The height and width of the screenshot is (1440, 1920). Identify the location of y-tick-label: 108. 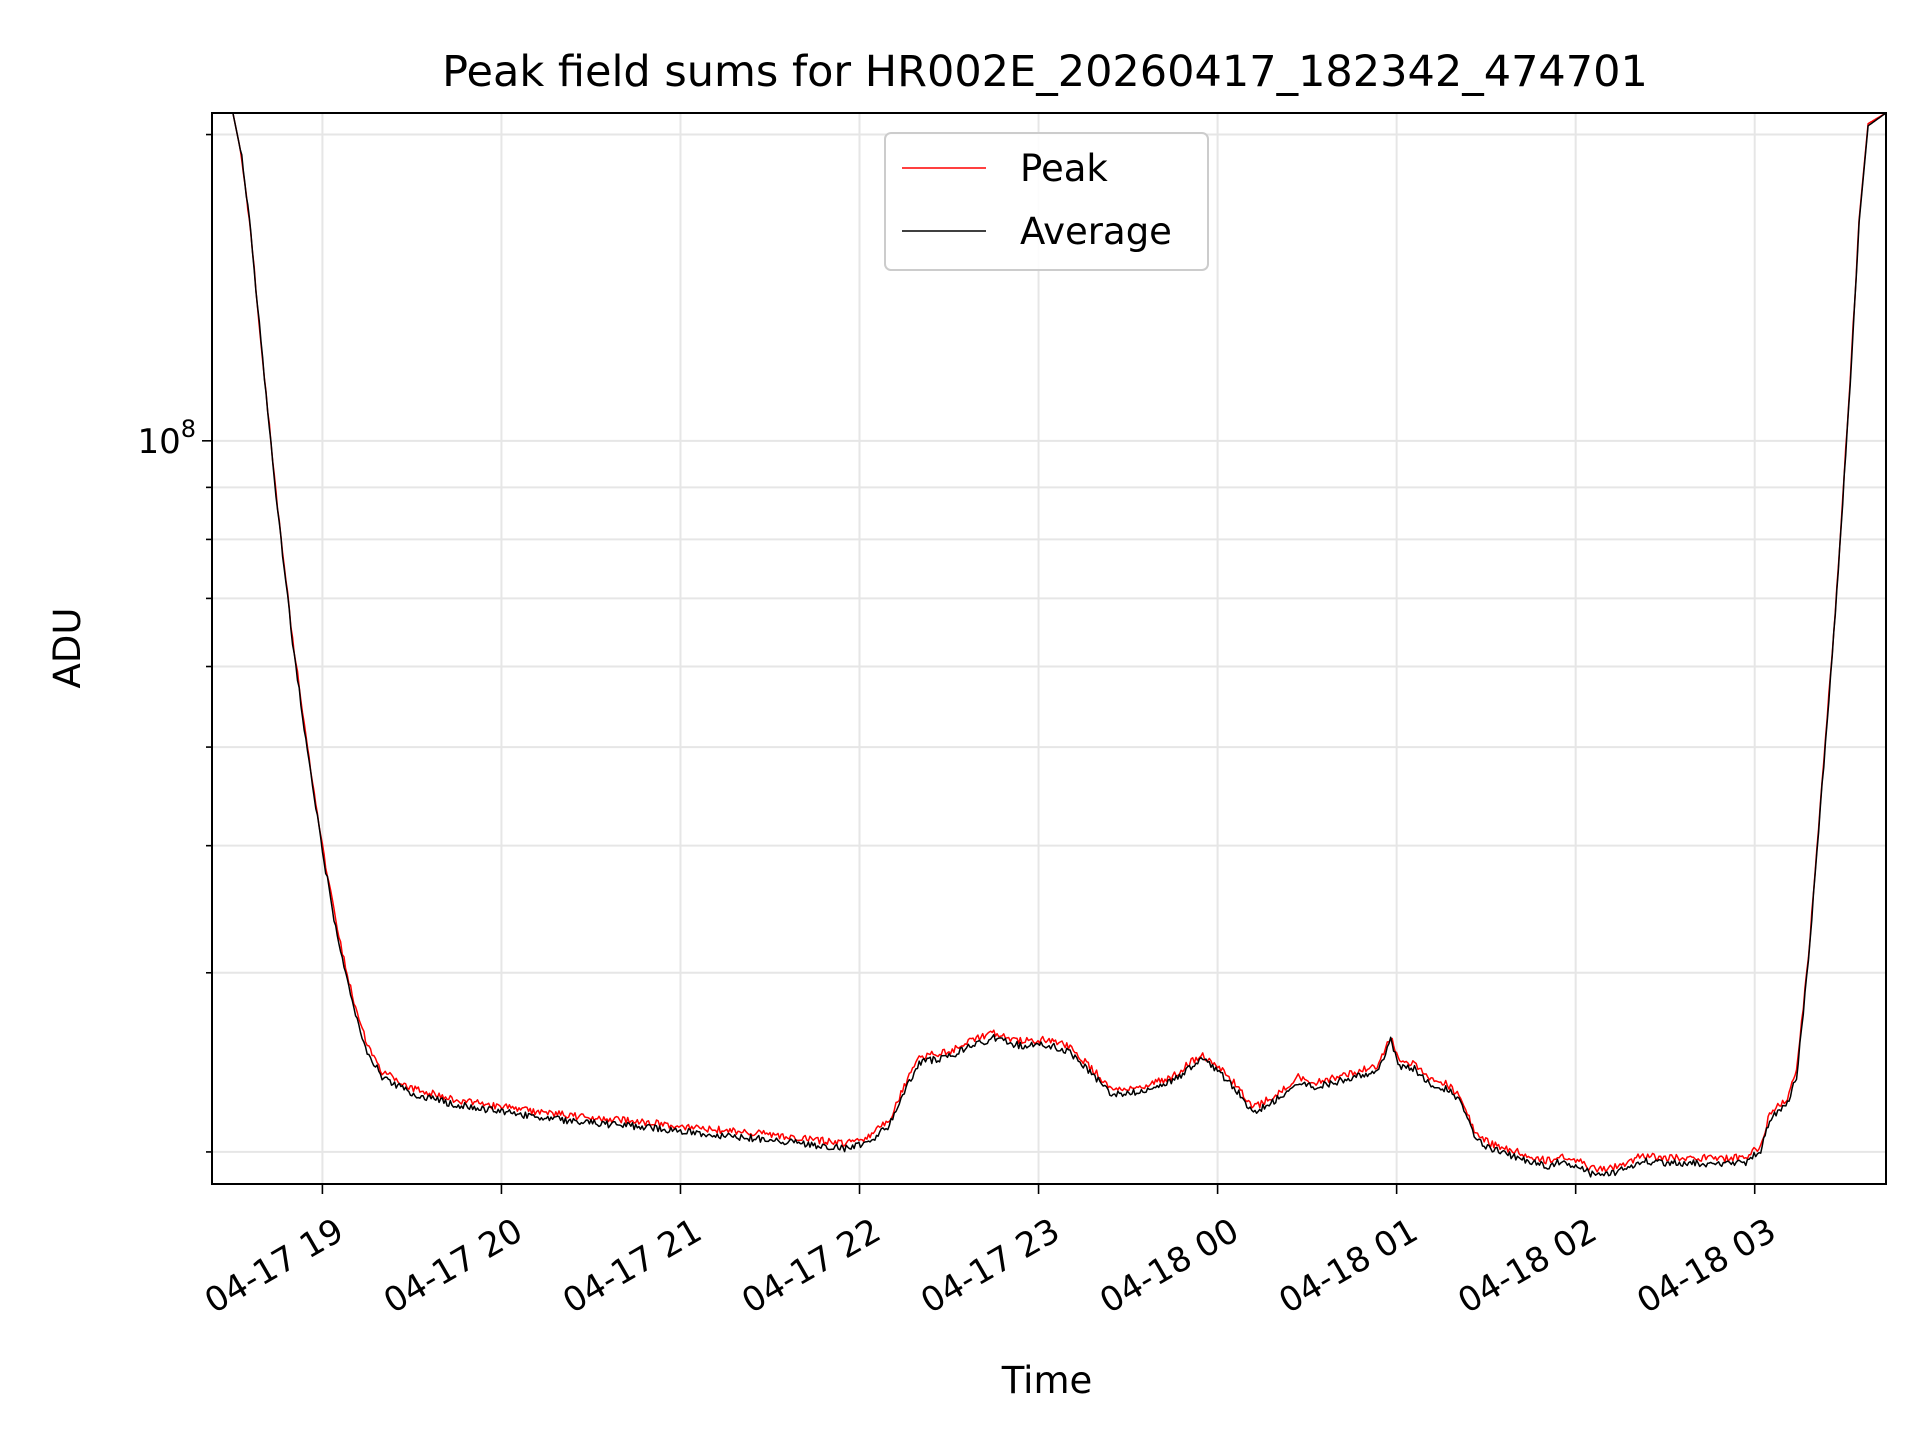
(166, 438).